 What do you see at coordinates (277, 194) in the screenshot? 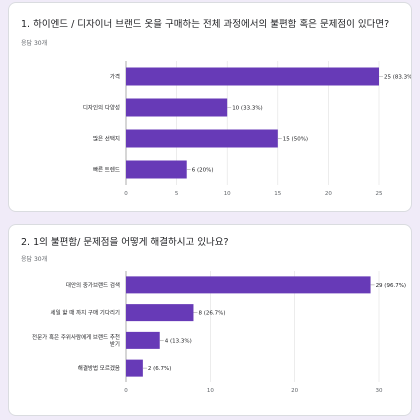
I see `x-tick-label: 15` at bounding box center [277, 194].